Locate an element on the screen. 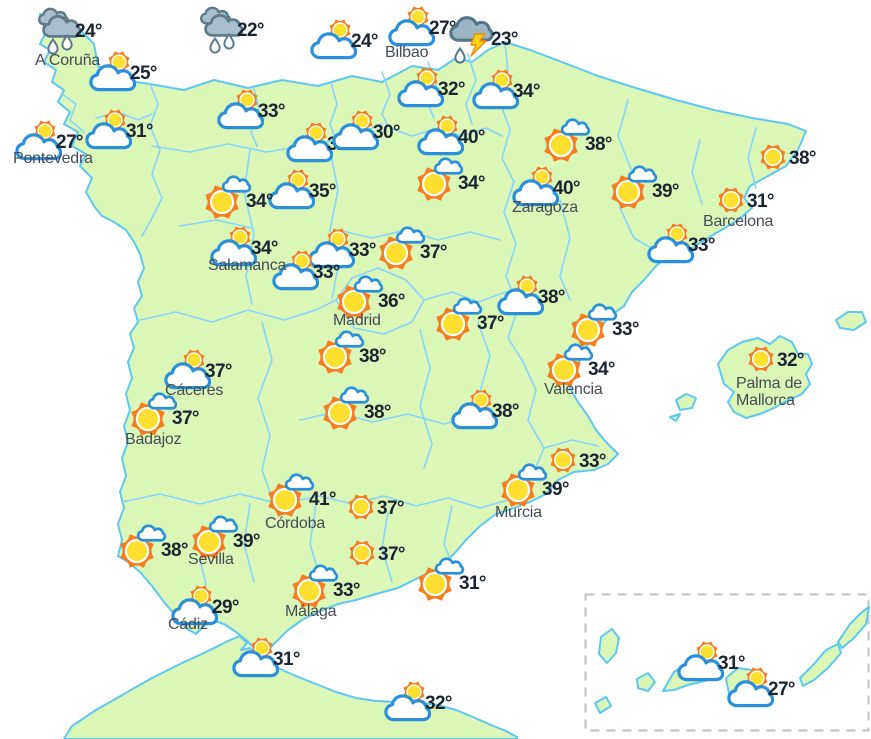  city-label: Bilbao is located at coordinates (407, 52).